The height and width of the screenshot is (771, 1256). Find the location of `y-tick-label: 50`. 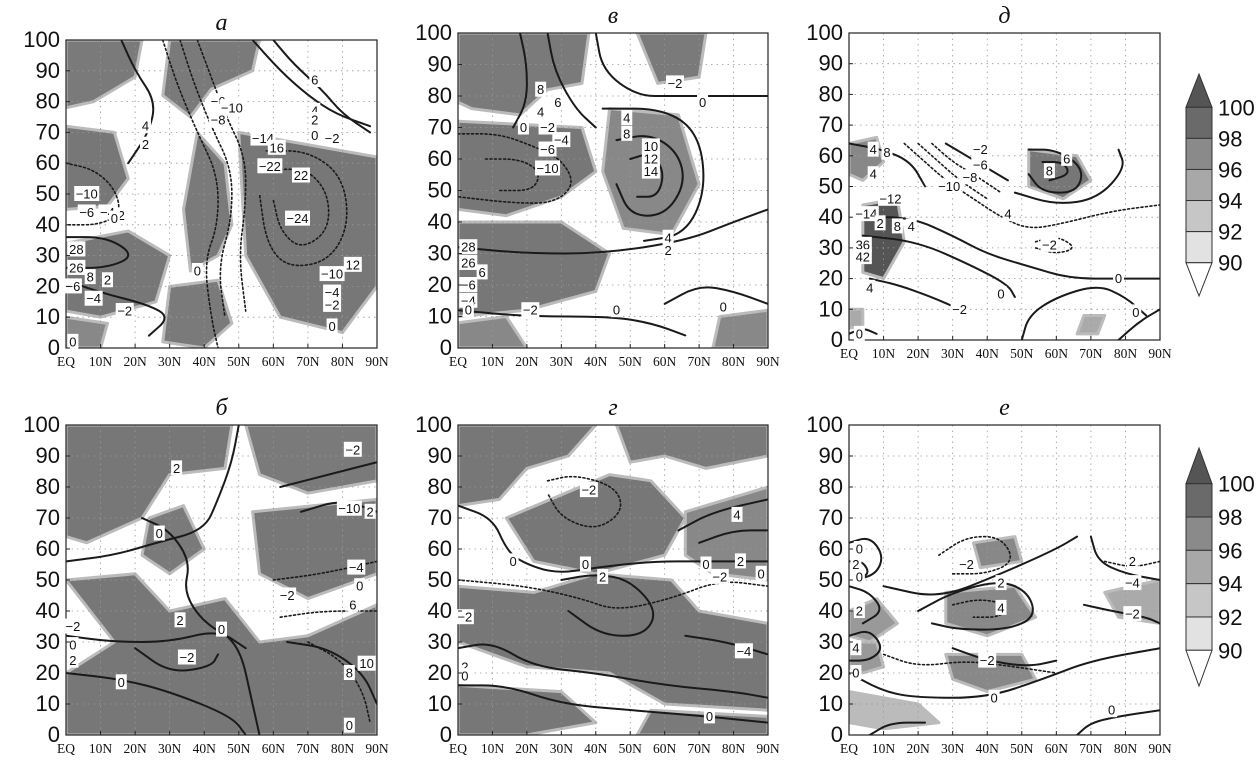

y-tick-label: 50 is located at coordinates (48, 579).